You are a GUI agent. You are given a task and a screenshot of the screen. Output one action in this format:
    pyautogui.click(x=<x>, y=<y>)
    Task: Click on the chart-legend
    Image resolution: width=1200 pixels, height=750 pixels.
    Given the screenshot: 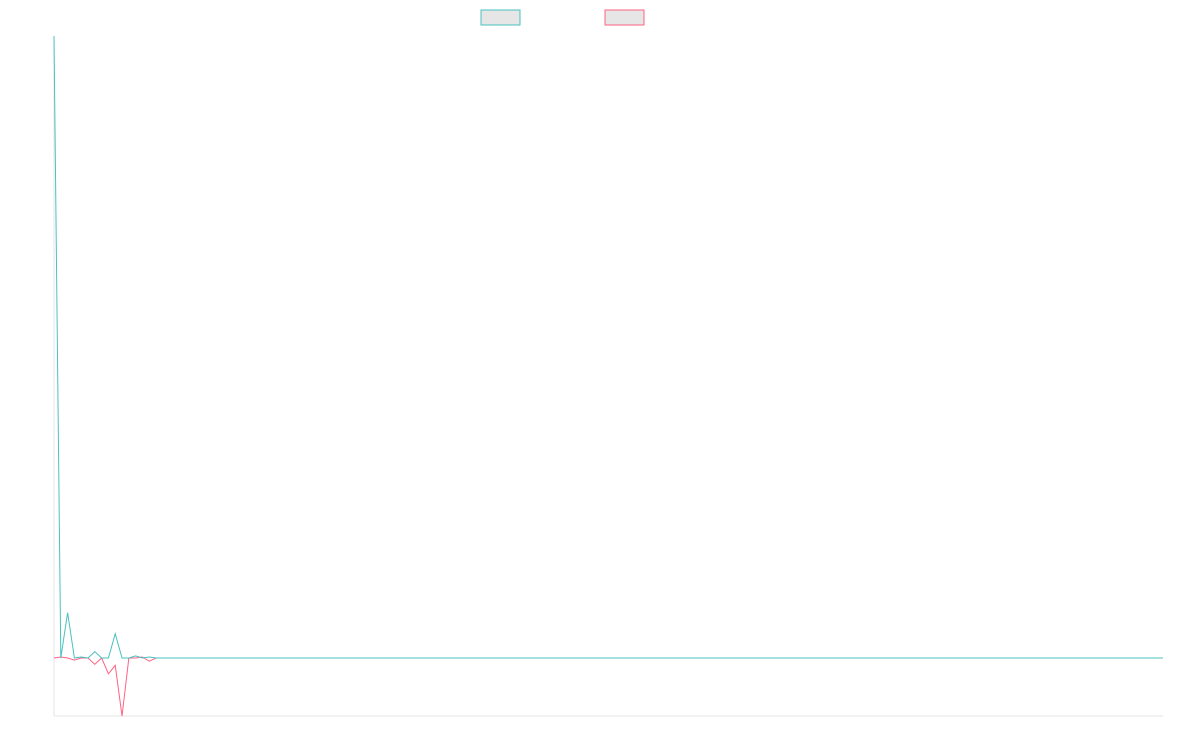 What is the action you would take?
    pyautogui.click(x=562, y=17)
    